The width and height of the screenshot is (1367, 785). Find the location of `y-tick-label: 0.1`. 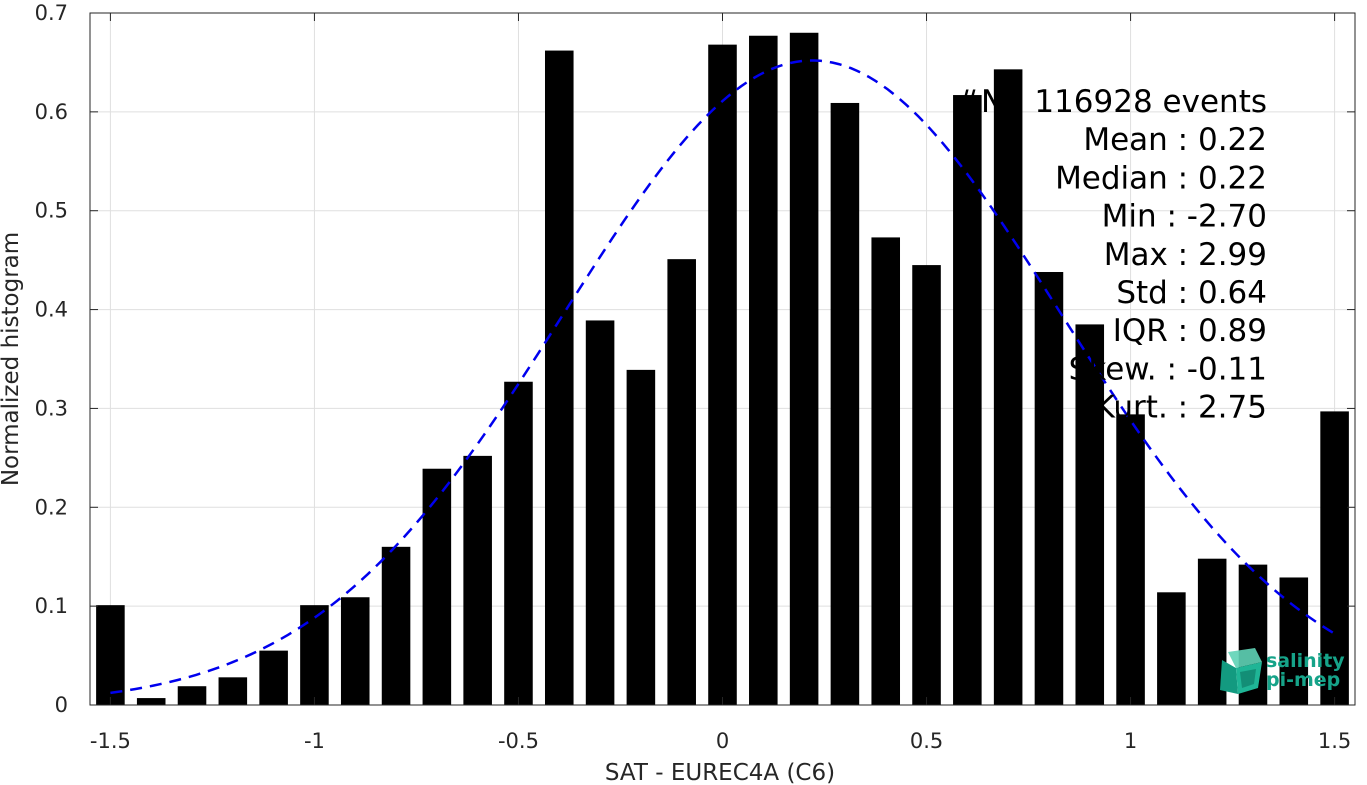

y-tick-label: 0.1 is located at coordinates (51, 606).